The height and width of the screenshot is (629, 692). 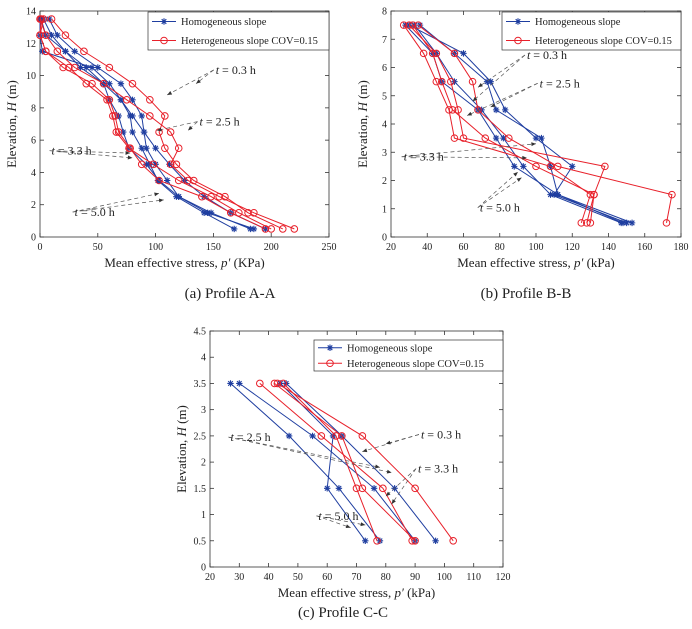 What do you see at coordinates (591, 31) in the screenshot?
I see `legend-box` at bounding box center [591, 31].